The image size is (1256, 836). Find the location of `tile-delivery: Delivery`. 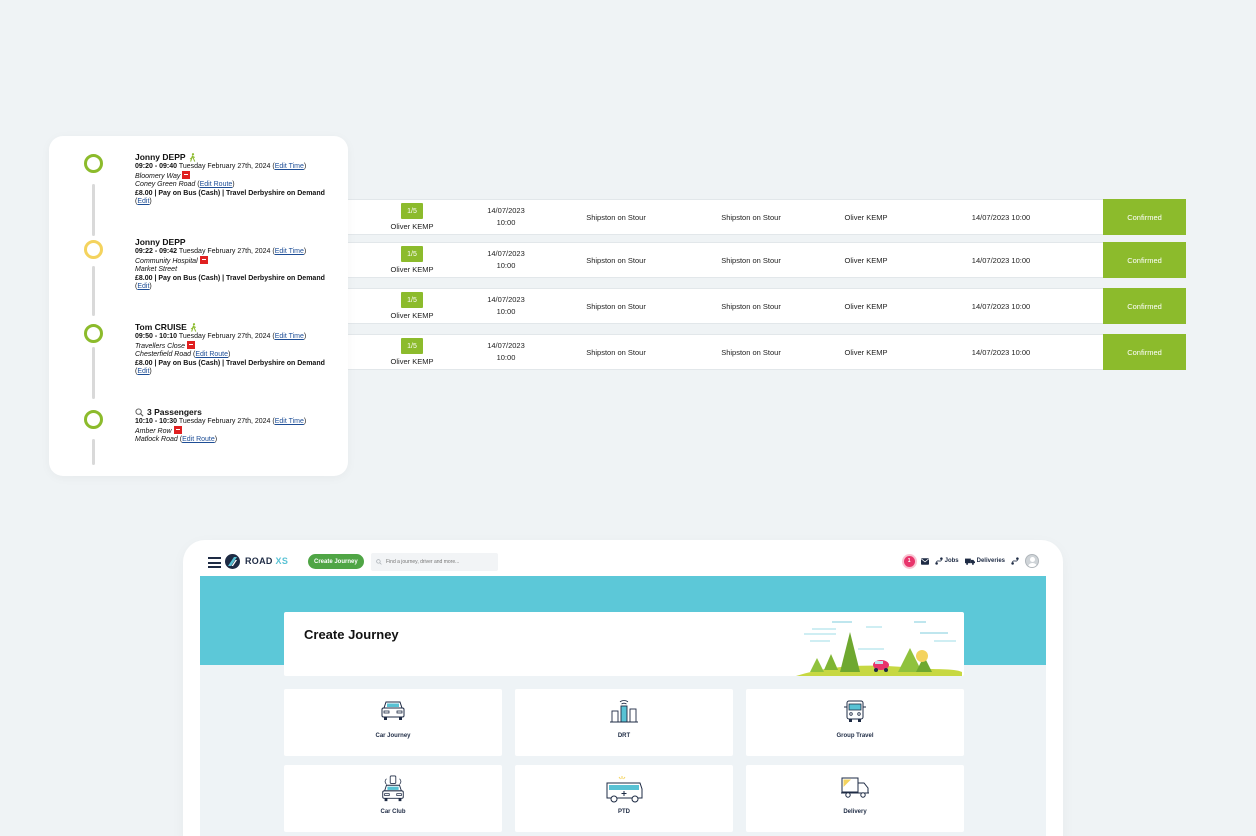

tile-delivery: Delivery is located at coordinates (855, 798).